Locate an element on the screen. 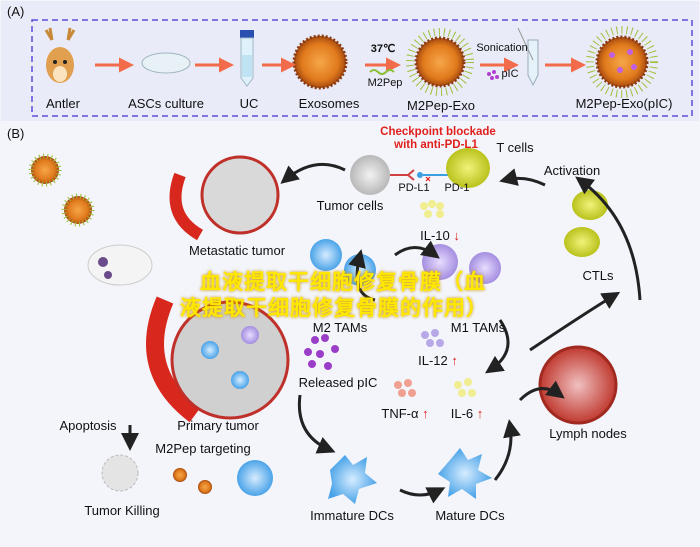  il6-label: IL-6 ↑ is located at coordinates (467, 413).